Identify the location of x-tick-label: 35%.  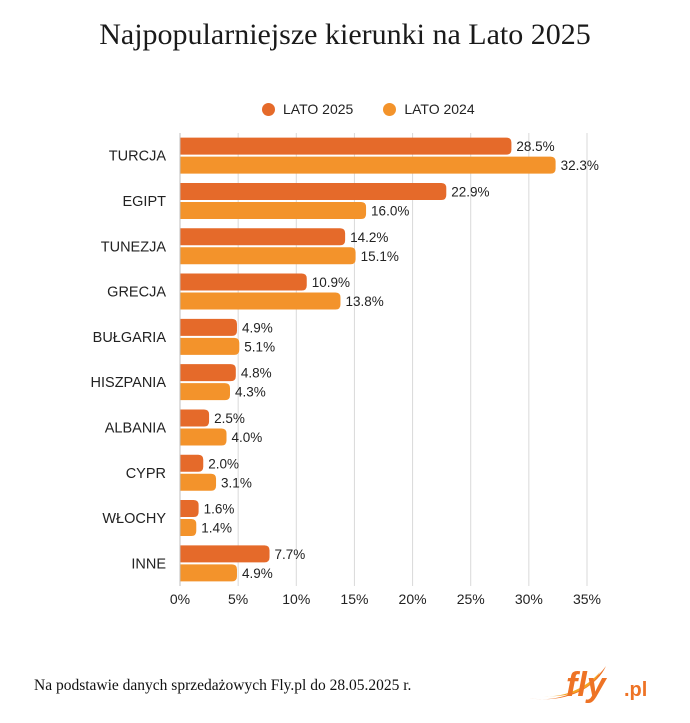
(587, 599).